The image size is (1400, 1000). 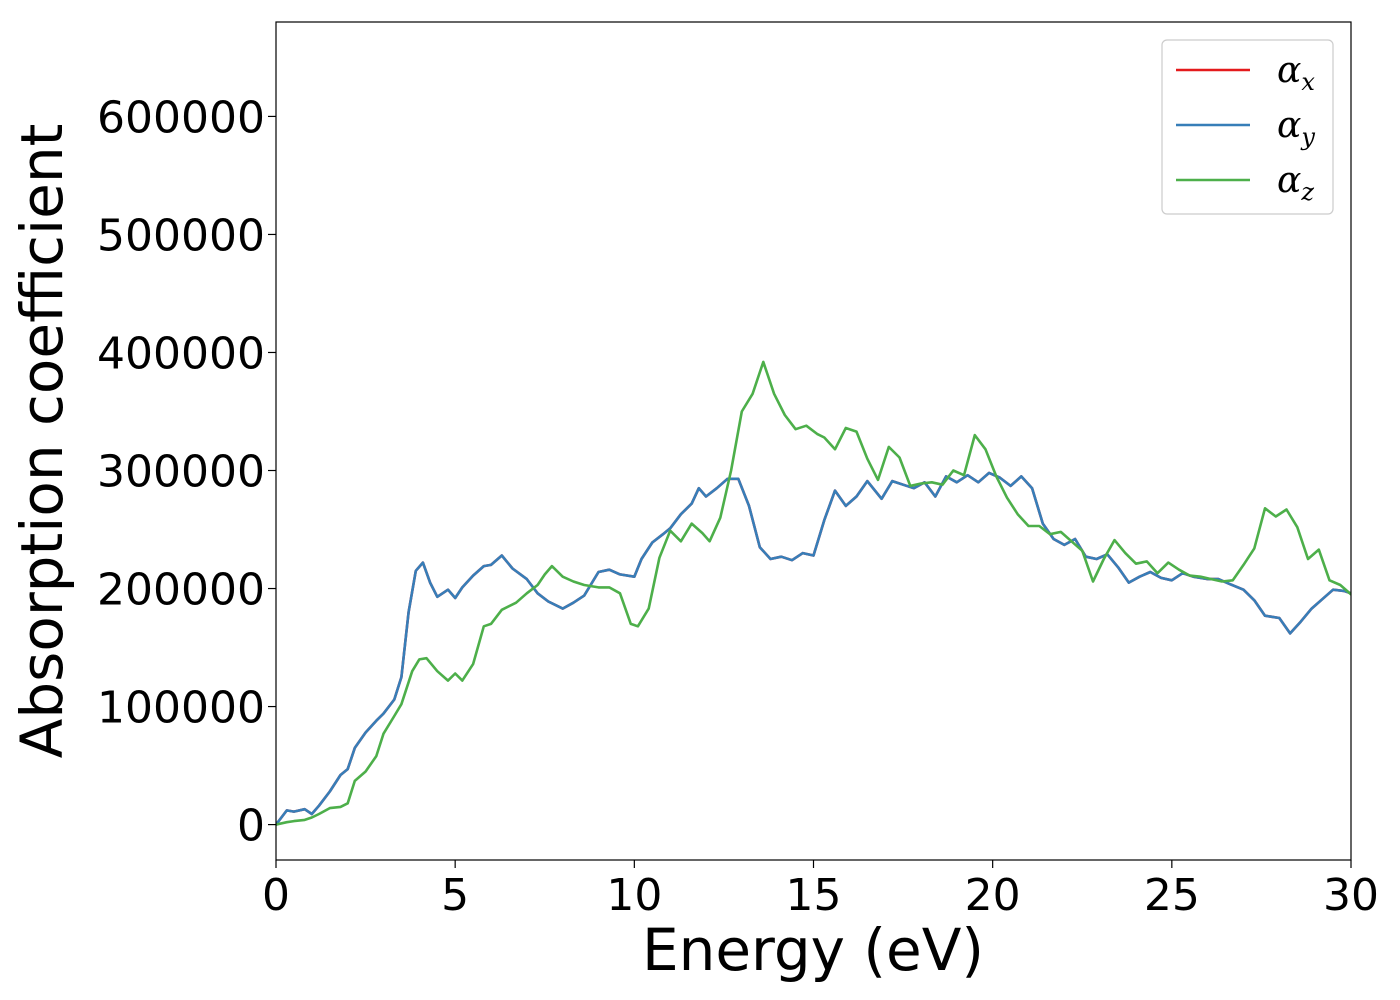 What do you see at coordinates (814, 895) in the screenshot?
I see `x-tick-label: 15` at bounding box center [814, 895].